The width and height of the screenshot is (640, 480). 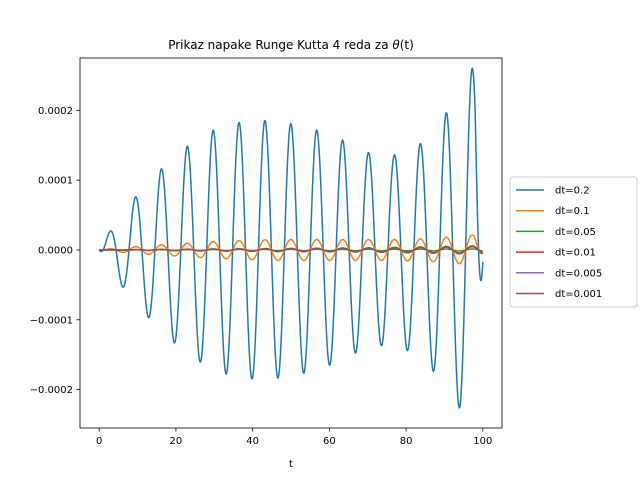 I want to click on title-math-symbol: θ, so click(x=396, y=45).